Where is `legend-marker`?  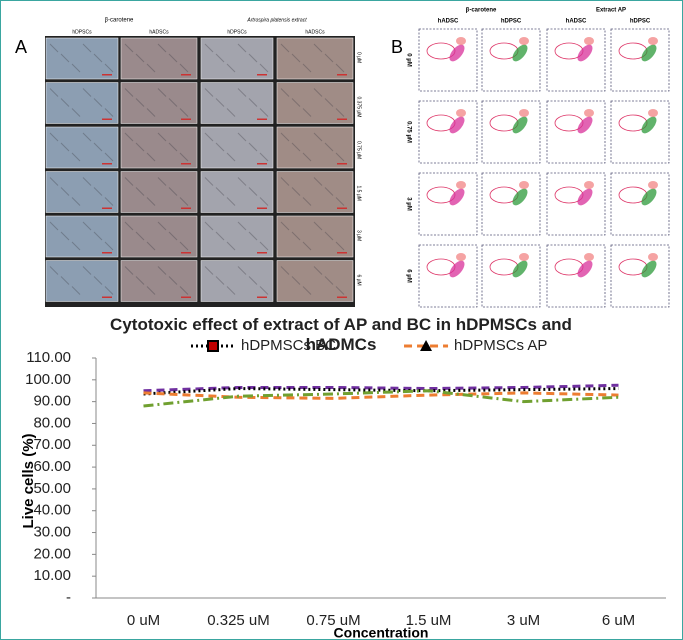 legend-marker is located at coordinates (213, 346).